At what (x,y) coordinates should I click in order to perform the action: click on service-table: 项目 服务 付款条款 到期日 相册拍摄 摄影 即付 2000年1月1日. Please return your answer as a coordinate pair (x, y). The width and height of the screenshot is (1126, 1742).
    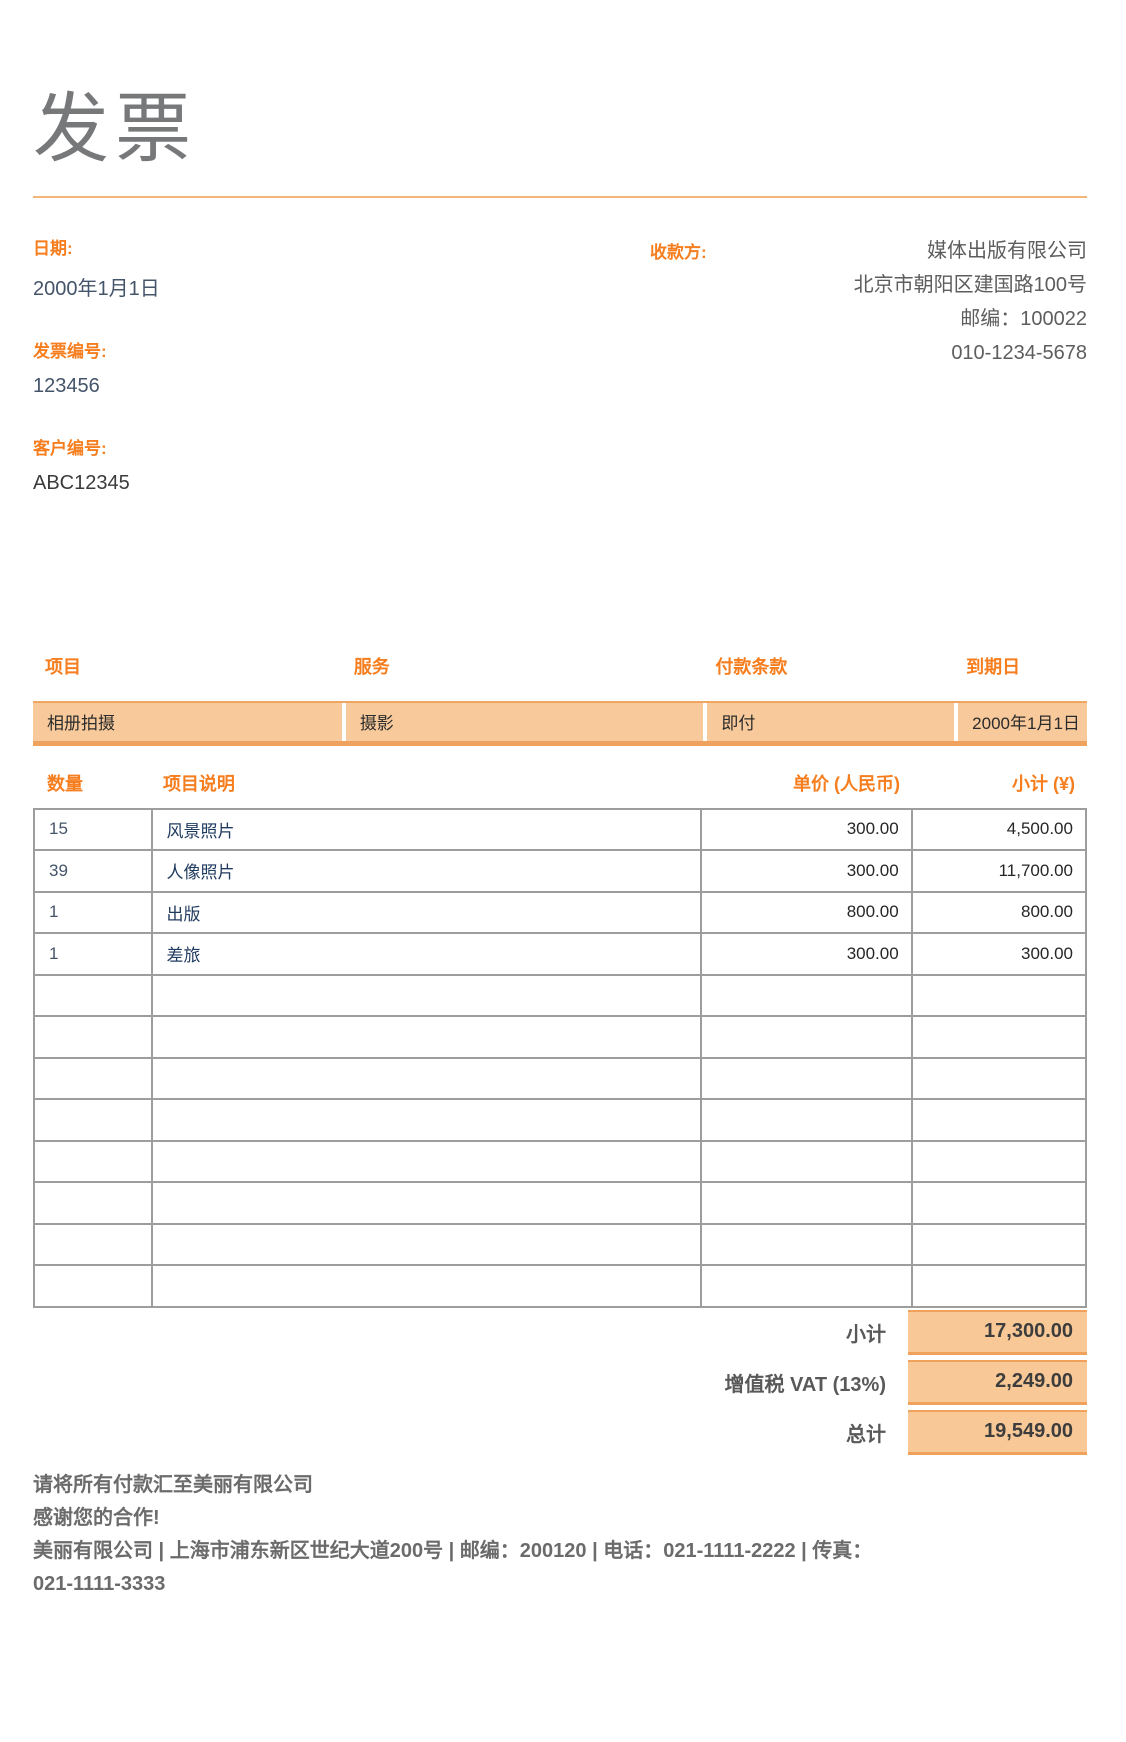
    Looking at the image, I should click on (560, 699).